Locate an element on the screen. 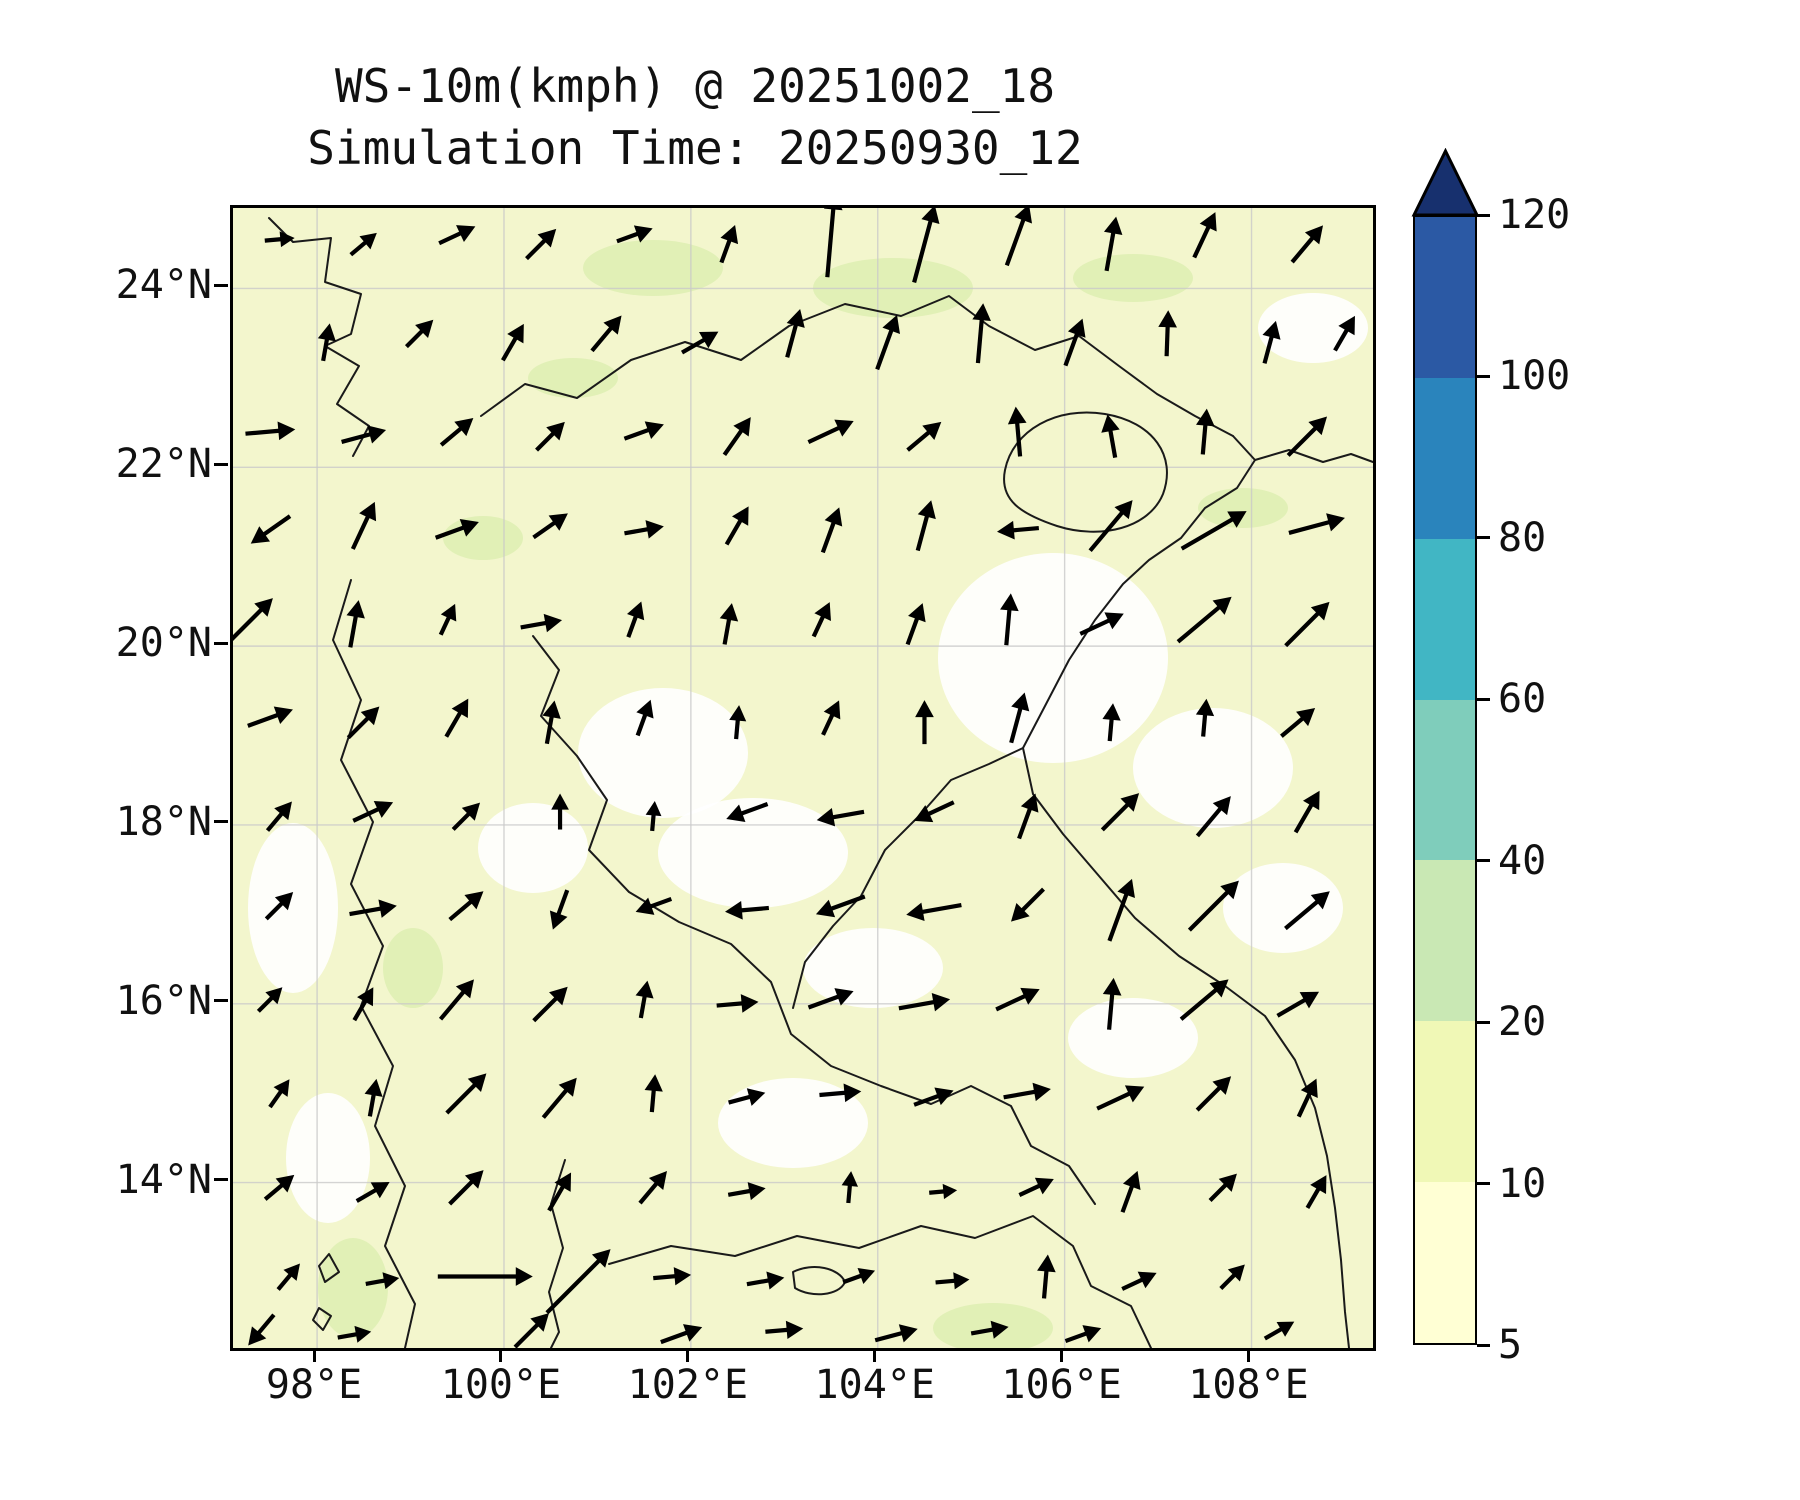  colorbar is located at coordinates (1445, 780).